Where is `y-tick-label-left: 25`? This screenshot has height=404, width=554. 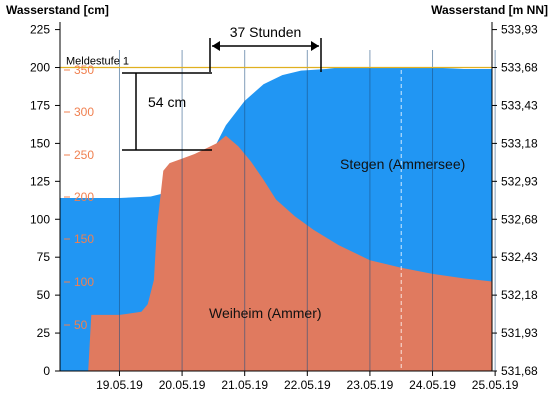 y-tick-label-left: 25 is located at coordinates (44, 333).